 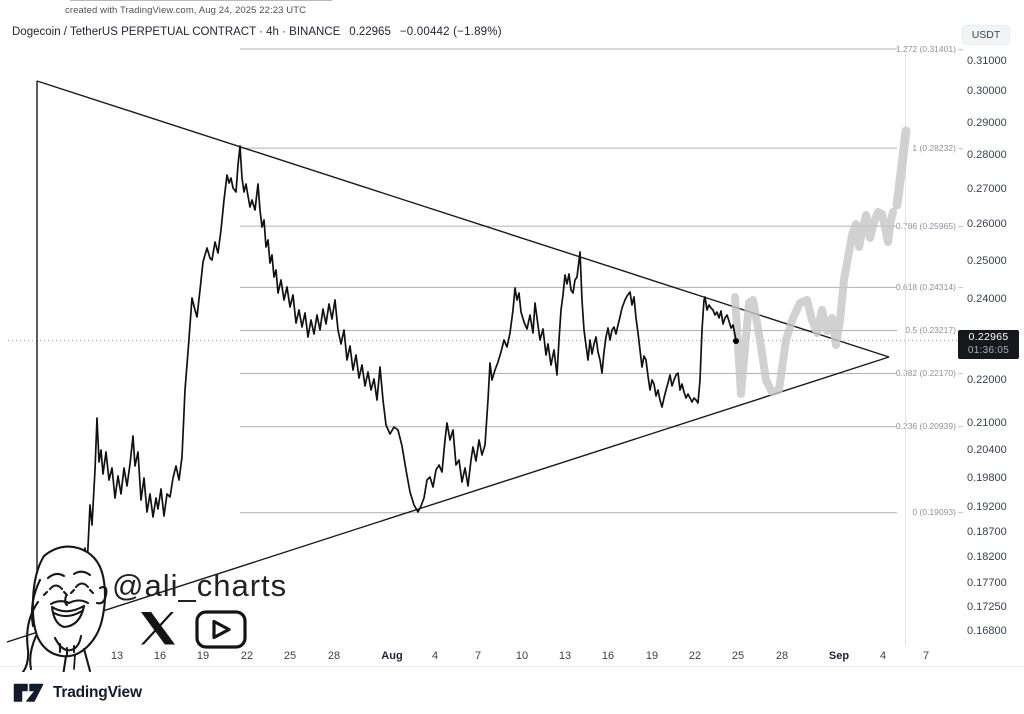 I want to click on time-tick-label: Sep, so click(x=839, y=656).